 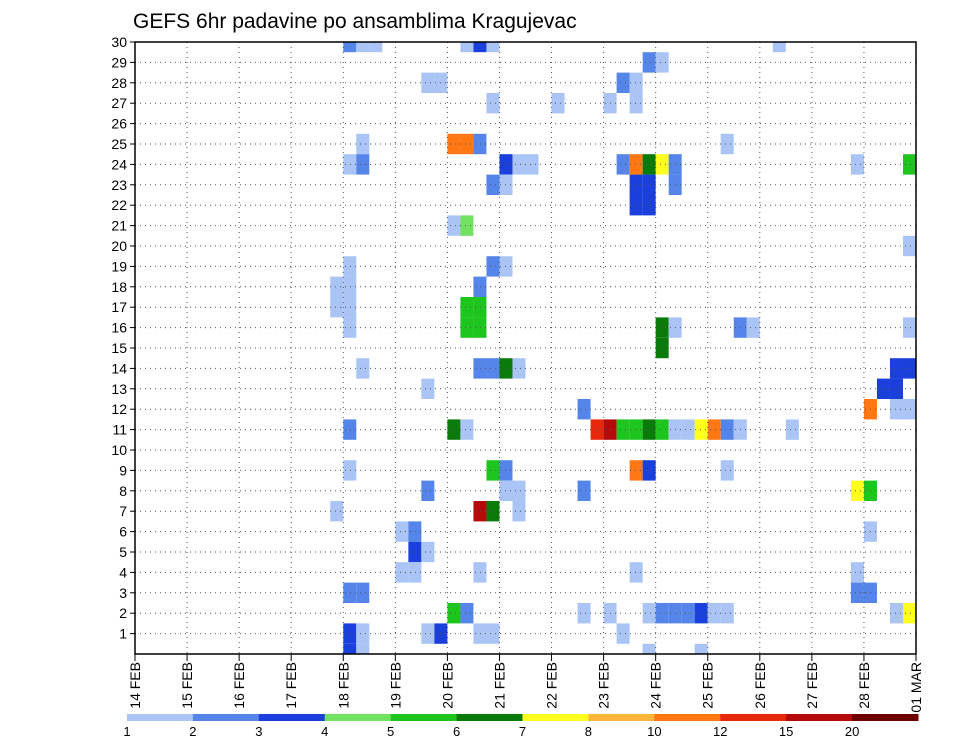 I want to click on x-tick-label: 28 FEB, so click(x=864, y=685).